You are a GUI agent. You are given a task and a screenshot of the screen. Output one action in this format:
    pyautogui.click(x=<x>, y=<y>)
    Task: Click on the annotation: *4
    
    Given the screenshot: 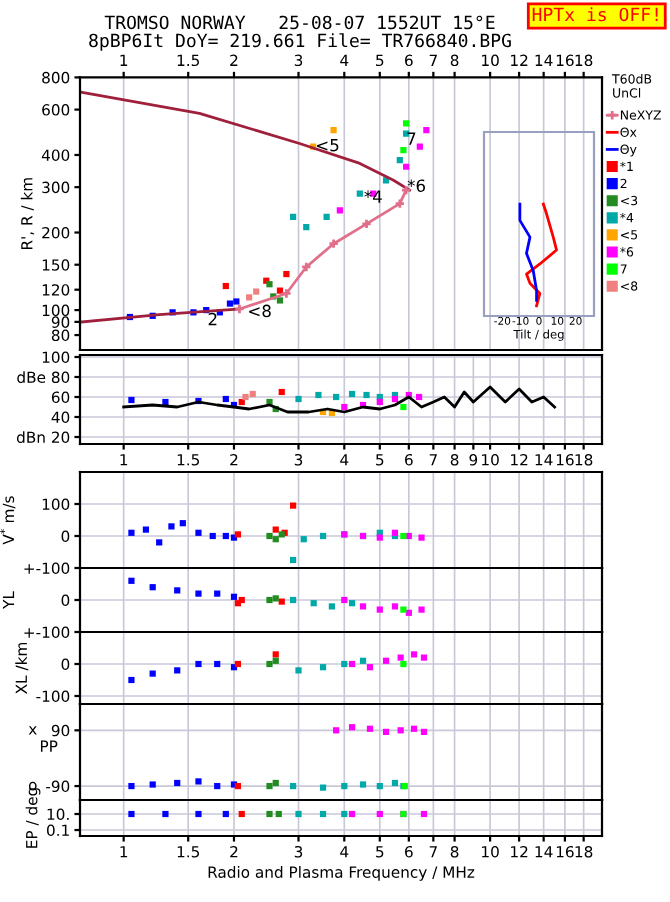 What is the action you would take?
    pyautogui.click(x=373, y=196)
    